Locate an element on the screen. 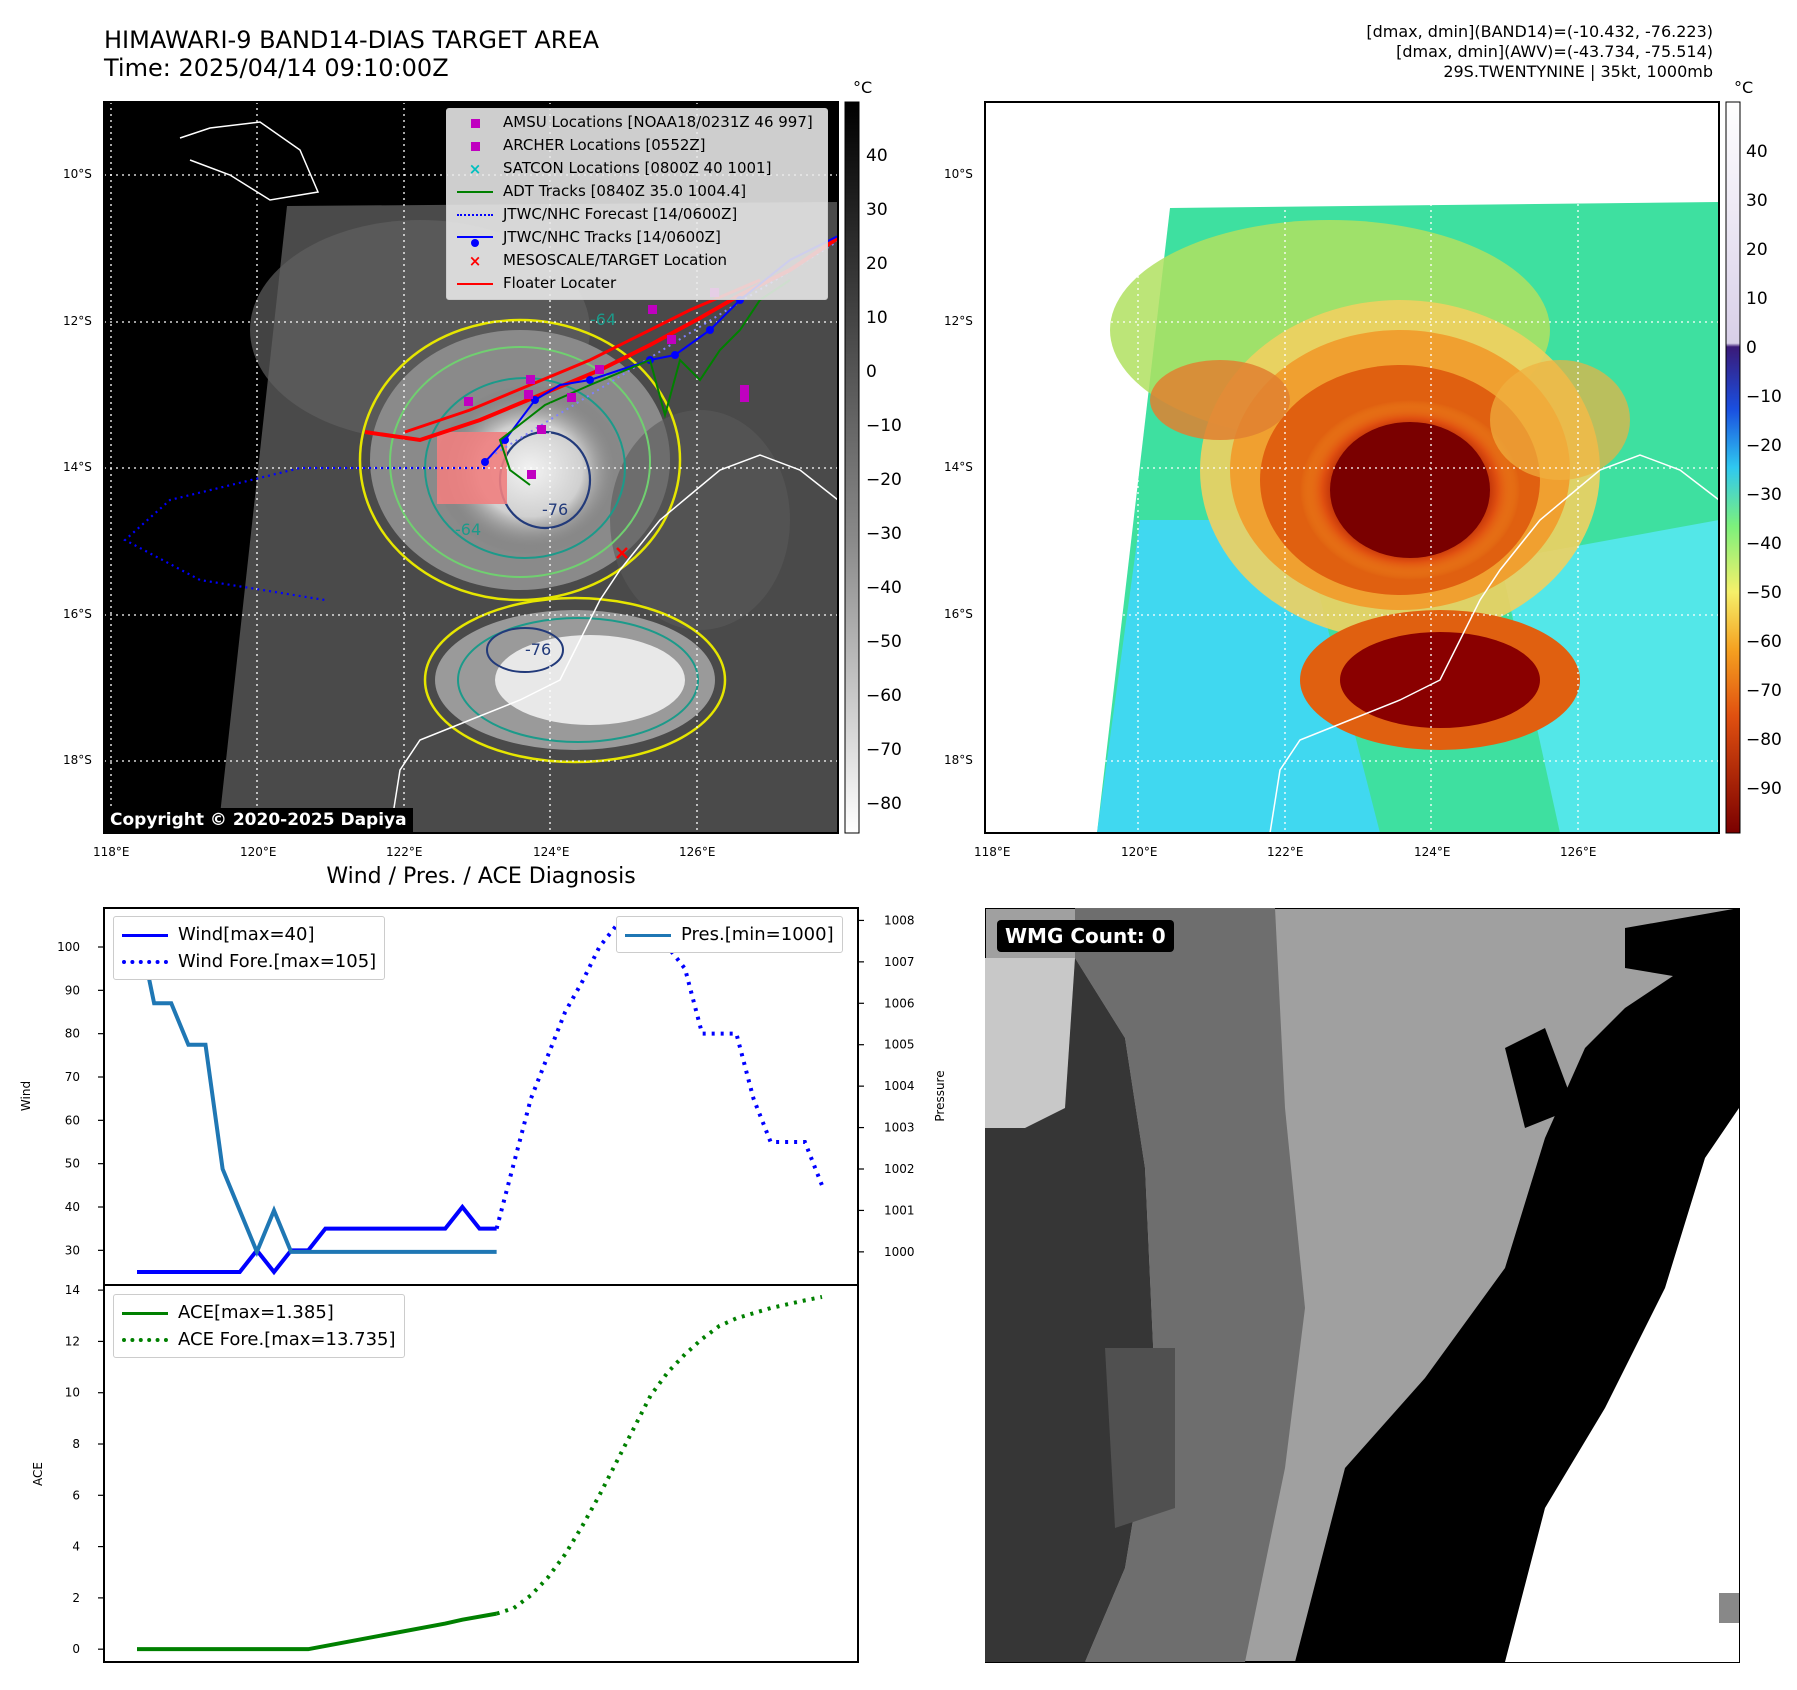  page-title-line2: Time: 2025/04/14 09:10:00Z is located at coordinates (276, 68).